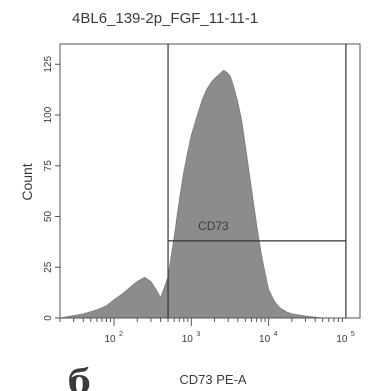  I want to click on chart-title: 4BL6_139-2p_FGF_11-11-1, so click(165, 18).